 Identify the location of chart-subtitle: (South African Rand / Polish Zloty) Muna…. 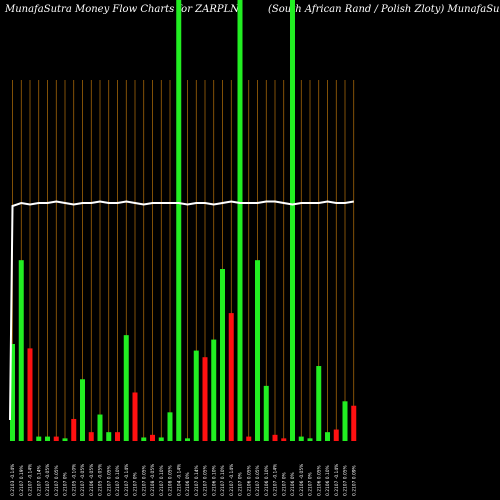
(384, 9).